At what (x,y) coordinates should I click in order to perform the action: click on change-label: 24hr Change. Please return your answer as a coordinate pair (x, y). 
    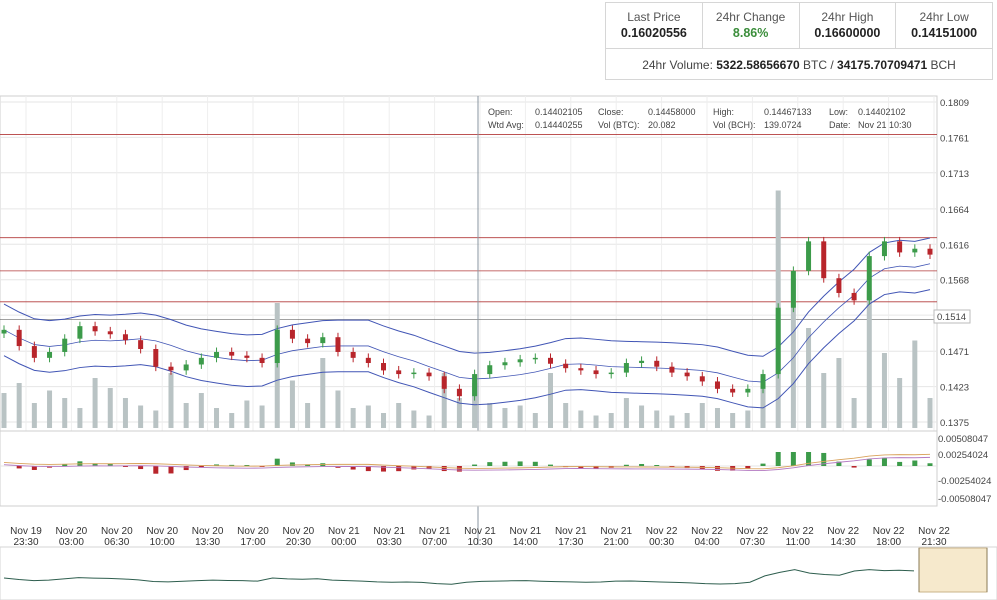
    Looking at the image, I should click on (750, 17).